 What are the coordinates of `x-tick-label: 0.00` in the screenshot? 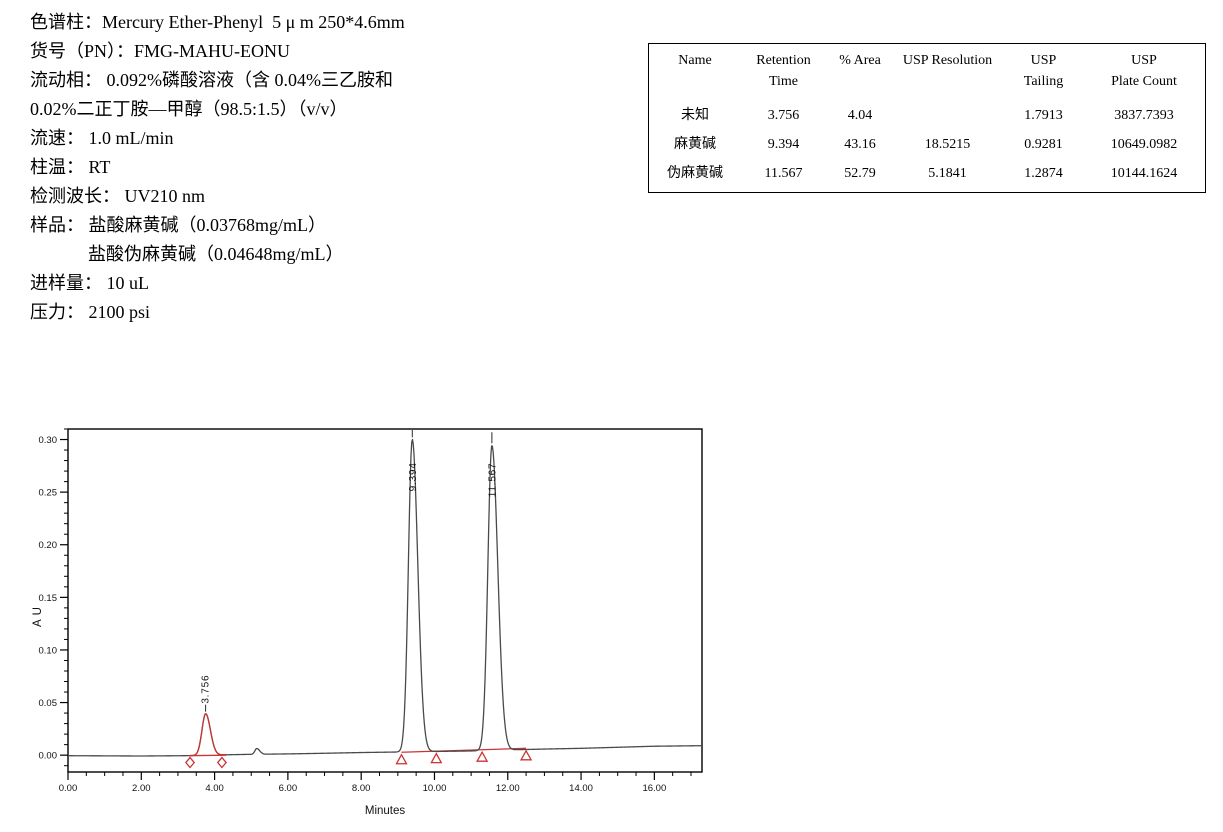 It's located at (68, 788).